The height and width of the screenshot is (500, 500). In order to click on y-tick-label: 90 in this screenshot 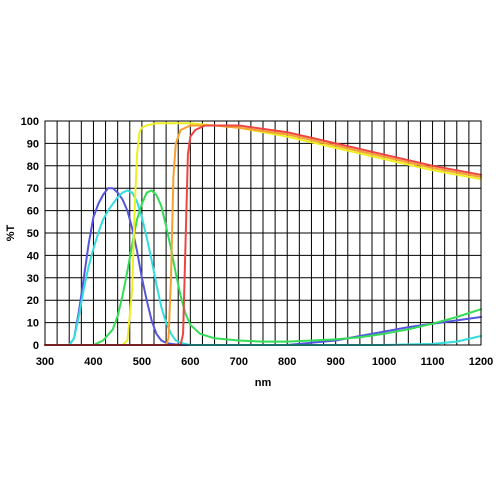, I will do `click(33, 144)`.